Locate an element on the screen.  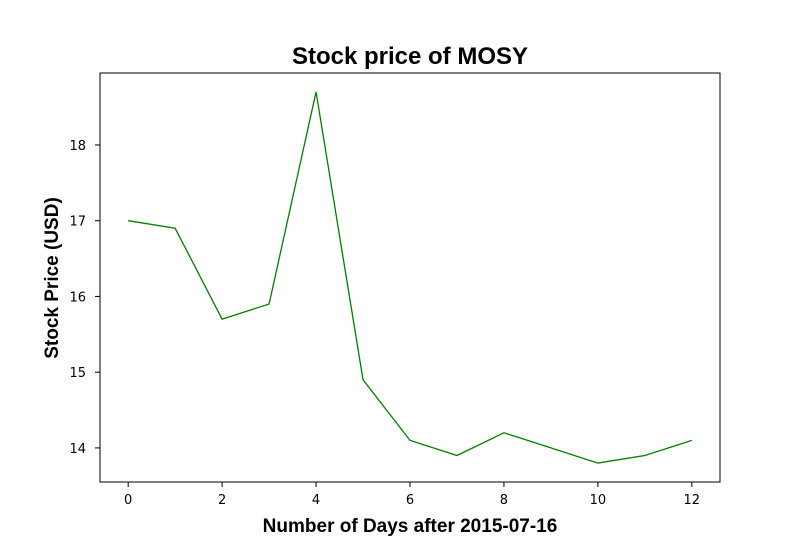
x-tick-label: 4 is located at coordinates (316, 500).